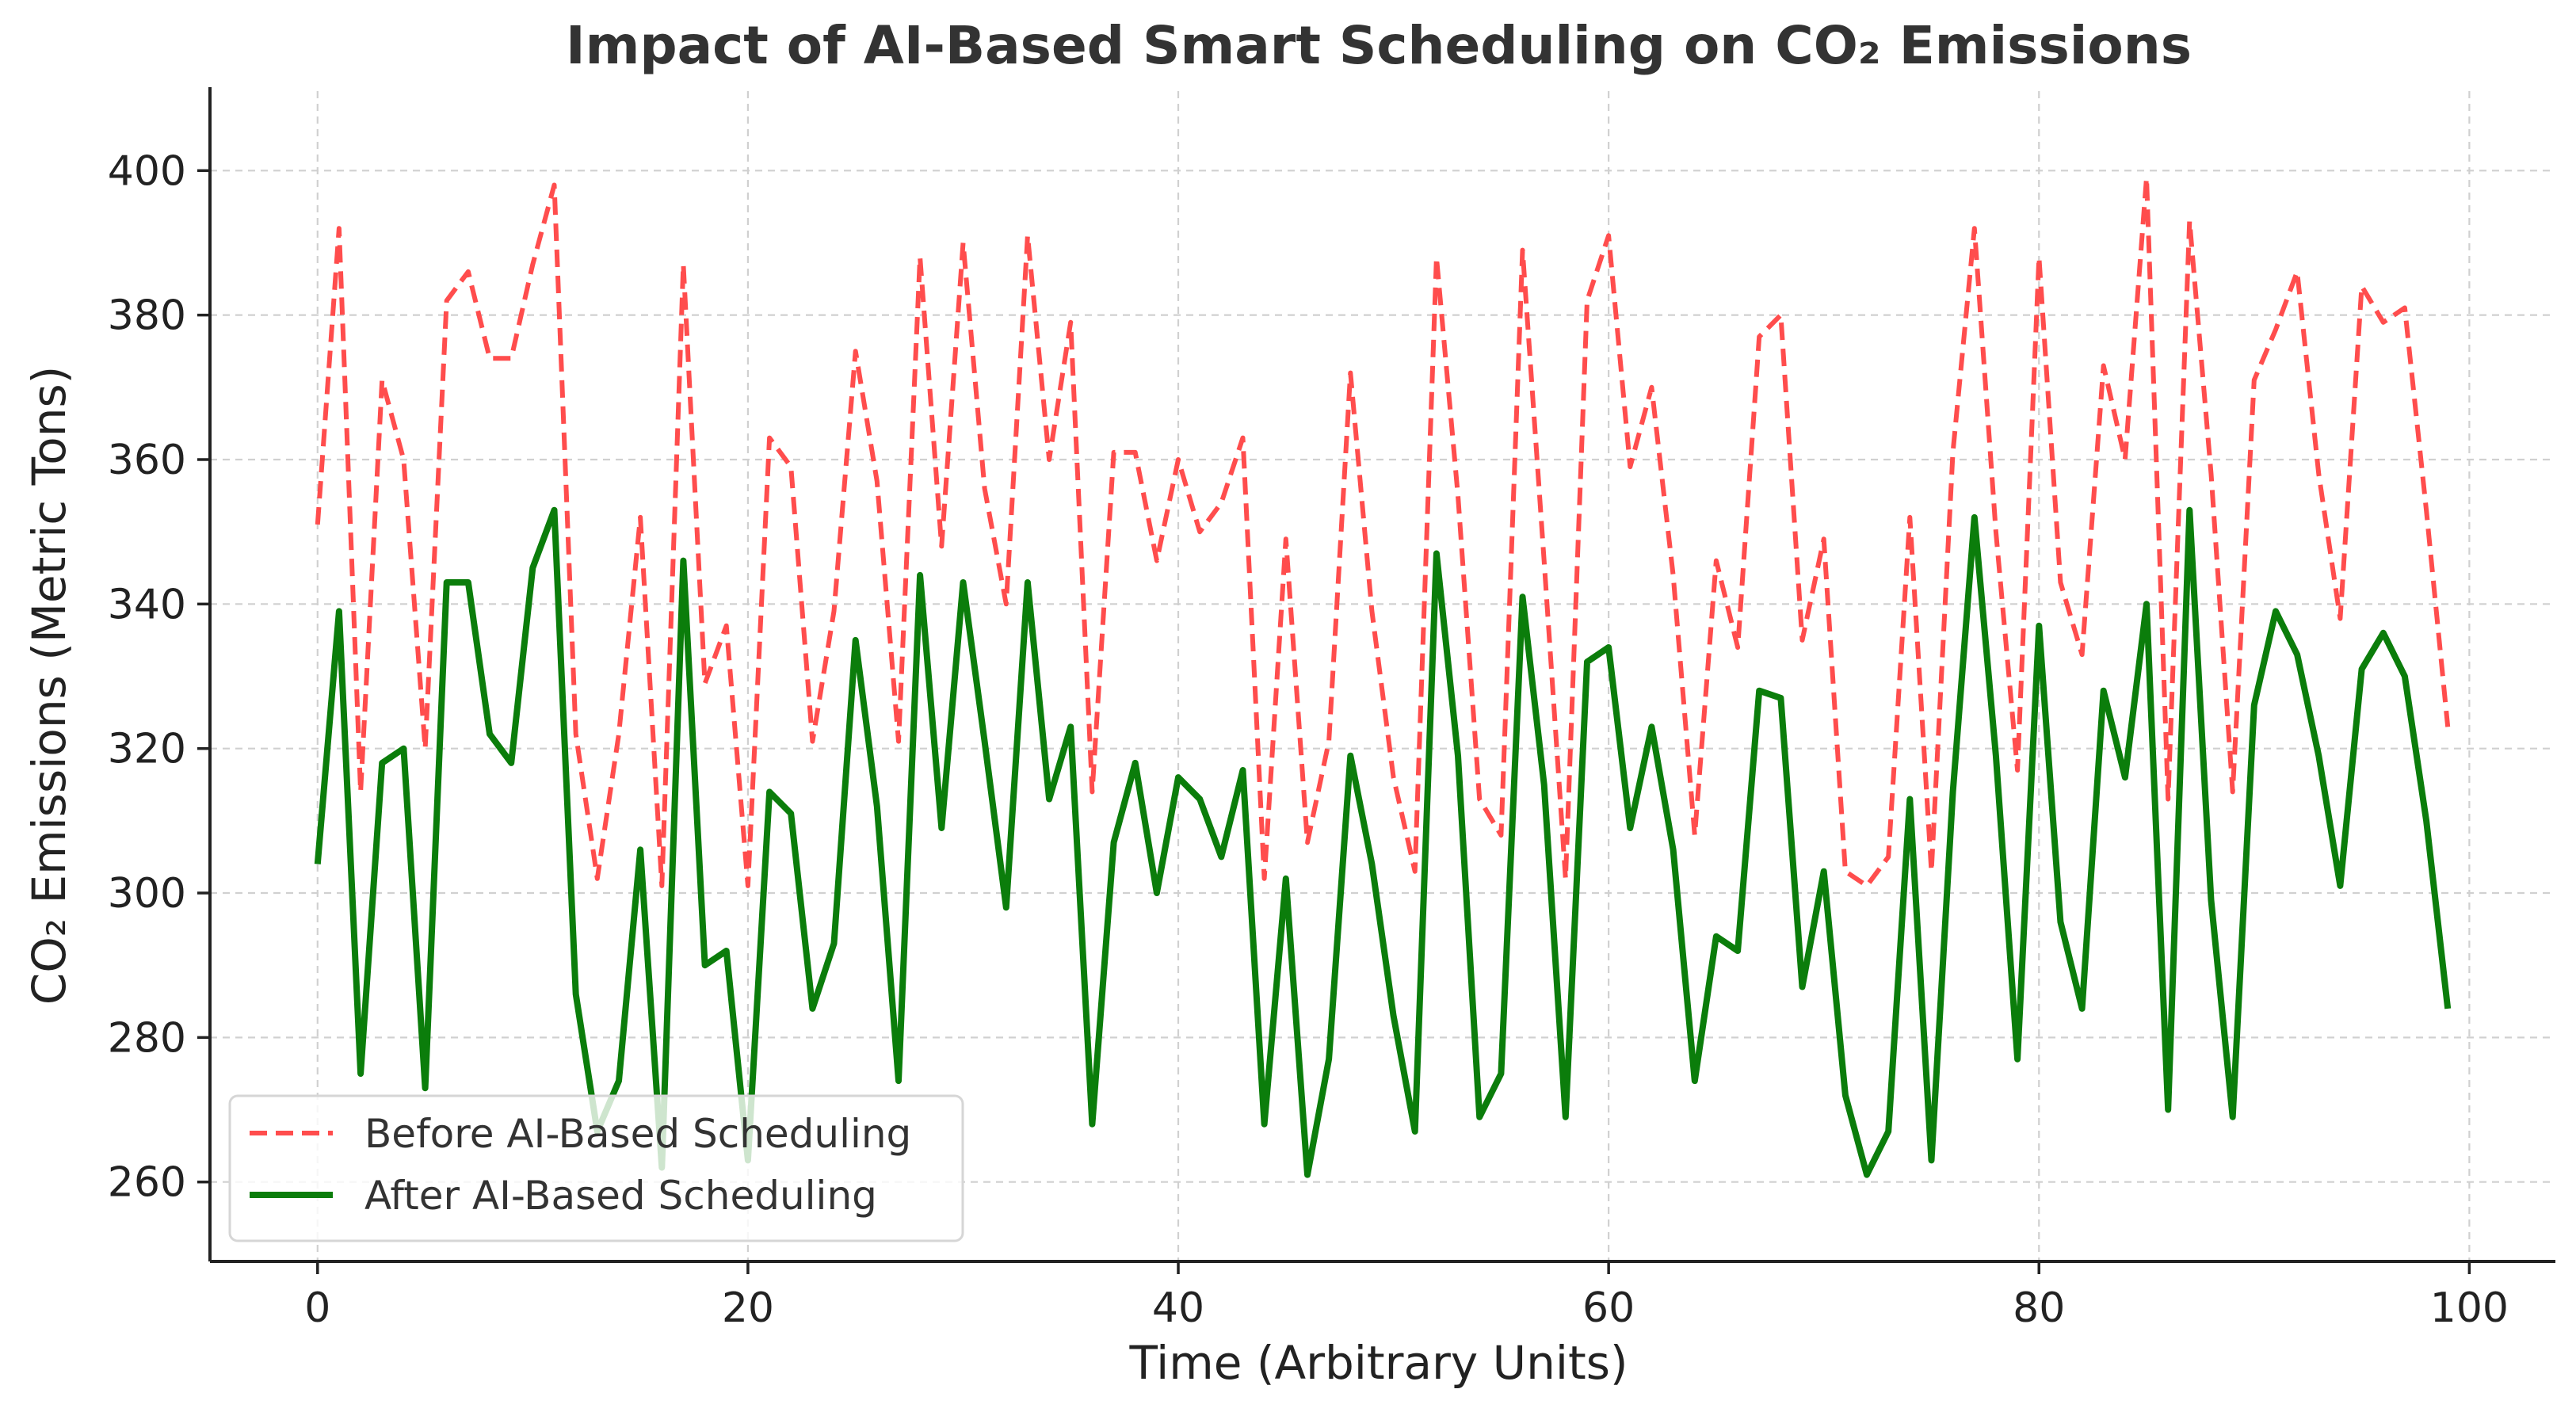 This screenshot has height=1412, width=2576. I want to click on y-tick-label: 380, so click(147, 316).